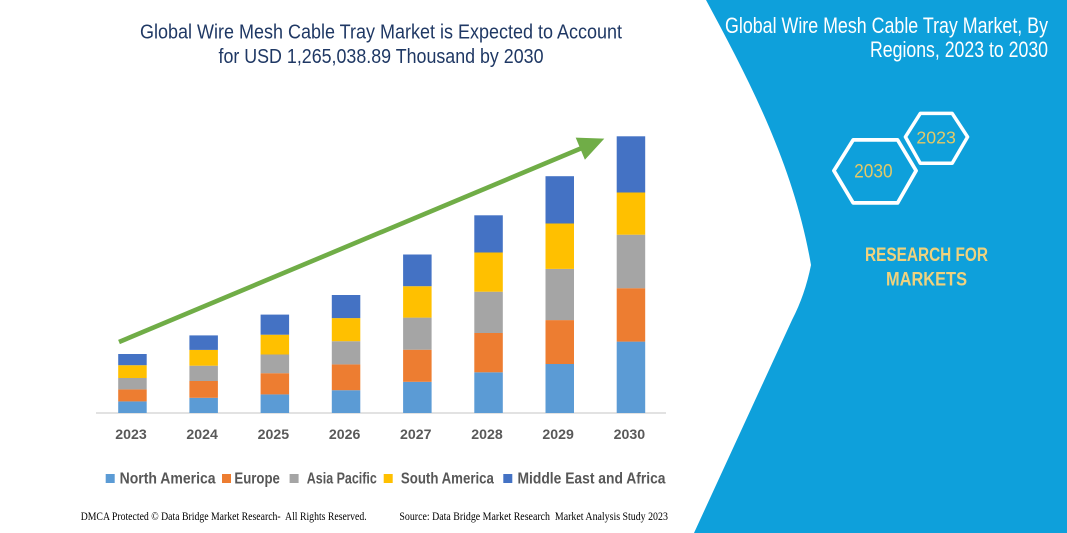  Describe the element at coordinates (926, 280) in the screenshot. I see `svg-text: MARKETS` at that location.